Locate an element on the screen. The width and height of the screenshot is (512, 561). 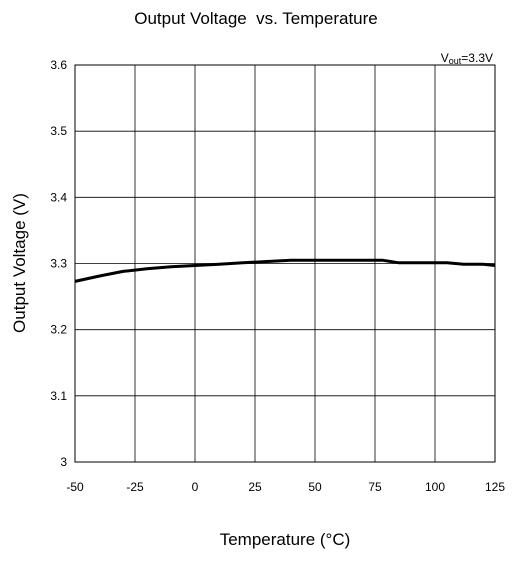
chart-title: Output Voltage vs. Temperature is located at coordinates (256, 18).